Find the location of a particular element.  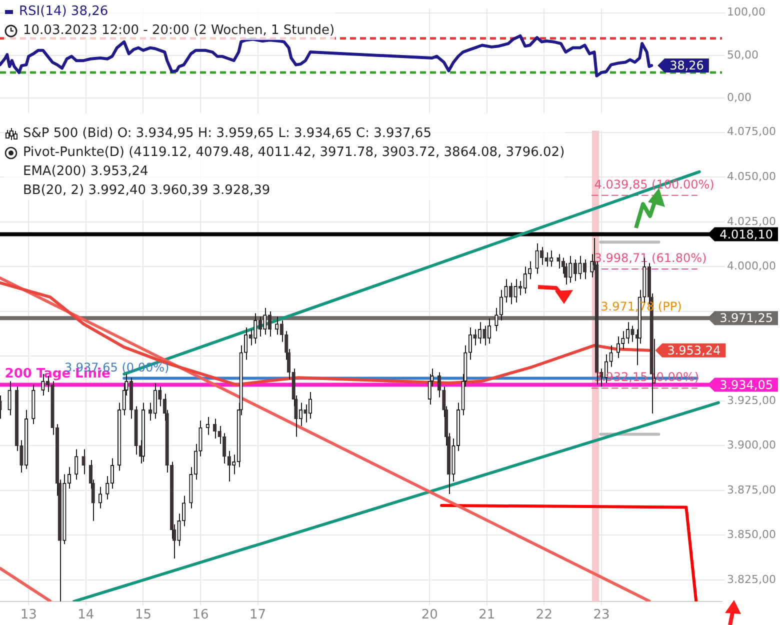

text: 10.03.2023 12:00 - 20:00 (2 Wochen, 1 Stunde) is located at coordinates (179, 31).